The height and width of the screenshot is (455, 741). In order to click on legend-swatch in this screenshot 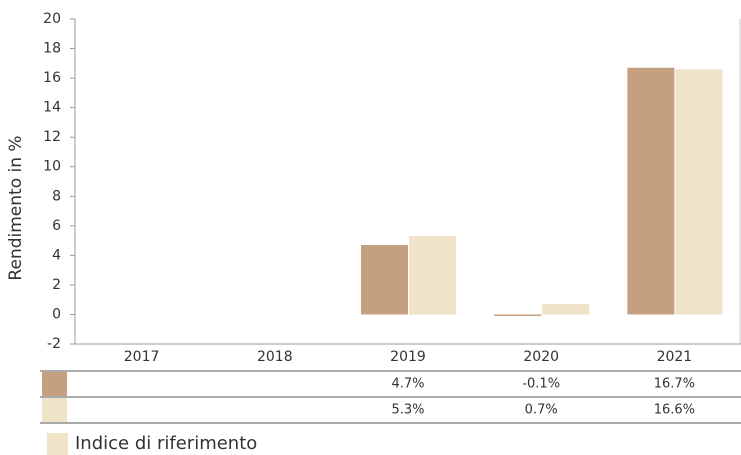, I will do `click(57, 444)`.